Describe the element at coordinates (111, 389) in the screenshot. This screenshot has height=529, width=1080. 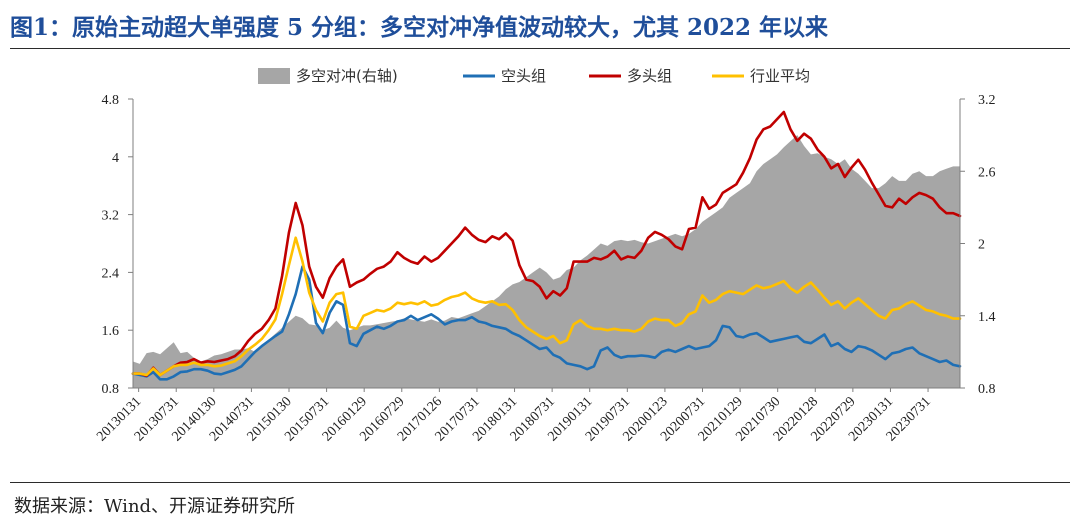
I see `y-left-tick-label: 0.8` at that location.